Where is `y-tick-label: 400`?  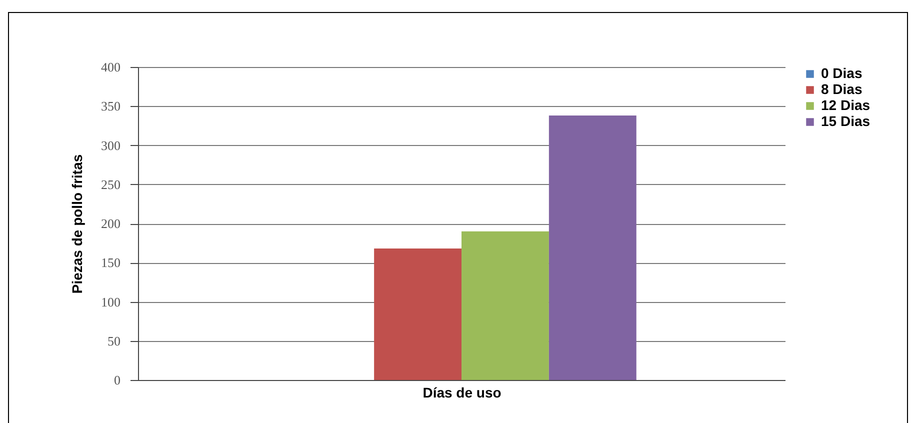
y-tick-label: 400 is located at coordinates (110, 67).